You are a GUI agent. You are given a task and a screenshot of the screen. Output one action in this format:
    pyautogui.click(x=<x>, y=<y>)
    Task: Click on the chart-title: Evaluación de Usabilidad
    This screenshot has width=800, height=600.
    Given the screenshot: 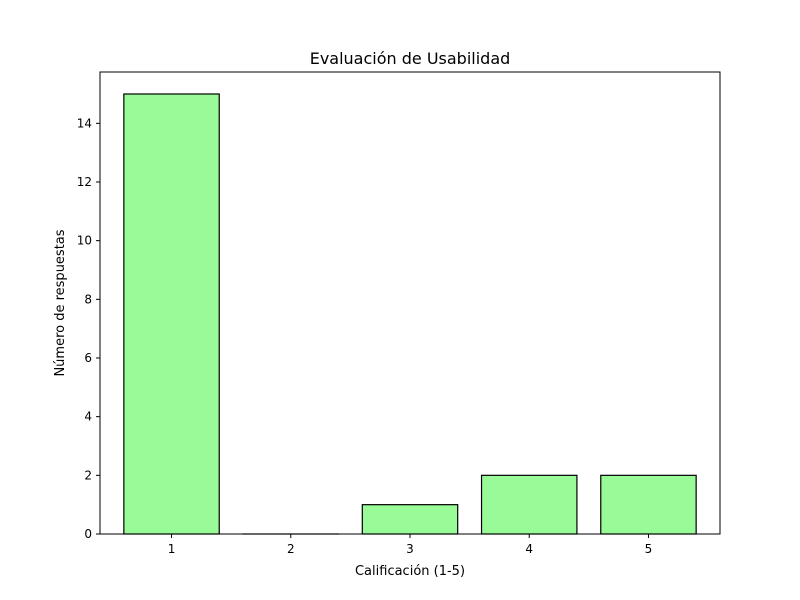 What is the action you would take?
    pyautogui.click(x=410, y=58)
    